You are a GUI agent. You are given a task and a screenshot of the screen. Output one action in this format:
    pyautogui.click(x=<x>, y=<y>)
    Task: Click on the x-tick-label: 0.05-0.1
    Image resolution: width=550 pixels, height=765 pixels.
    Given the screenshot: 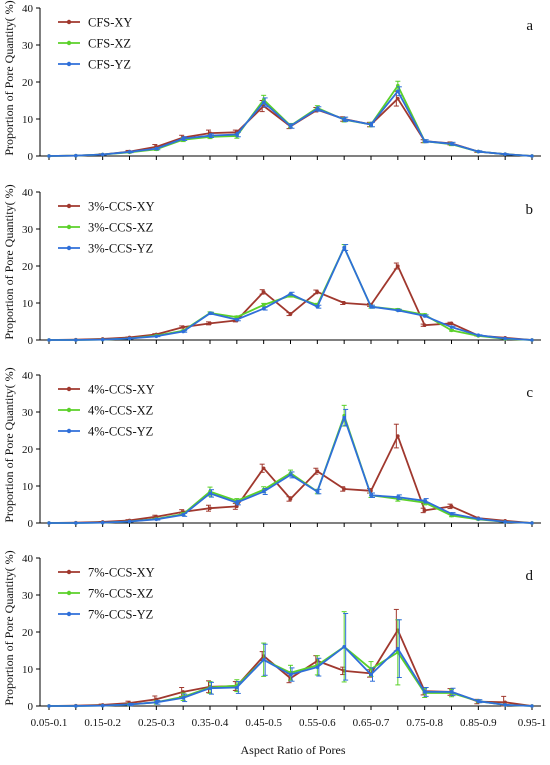 What is the action you would take?
    pyautogui.click(x=49, y=723)
    